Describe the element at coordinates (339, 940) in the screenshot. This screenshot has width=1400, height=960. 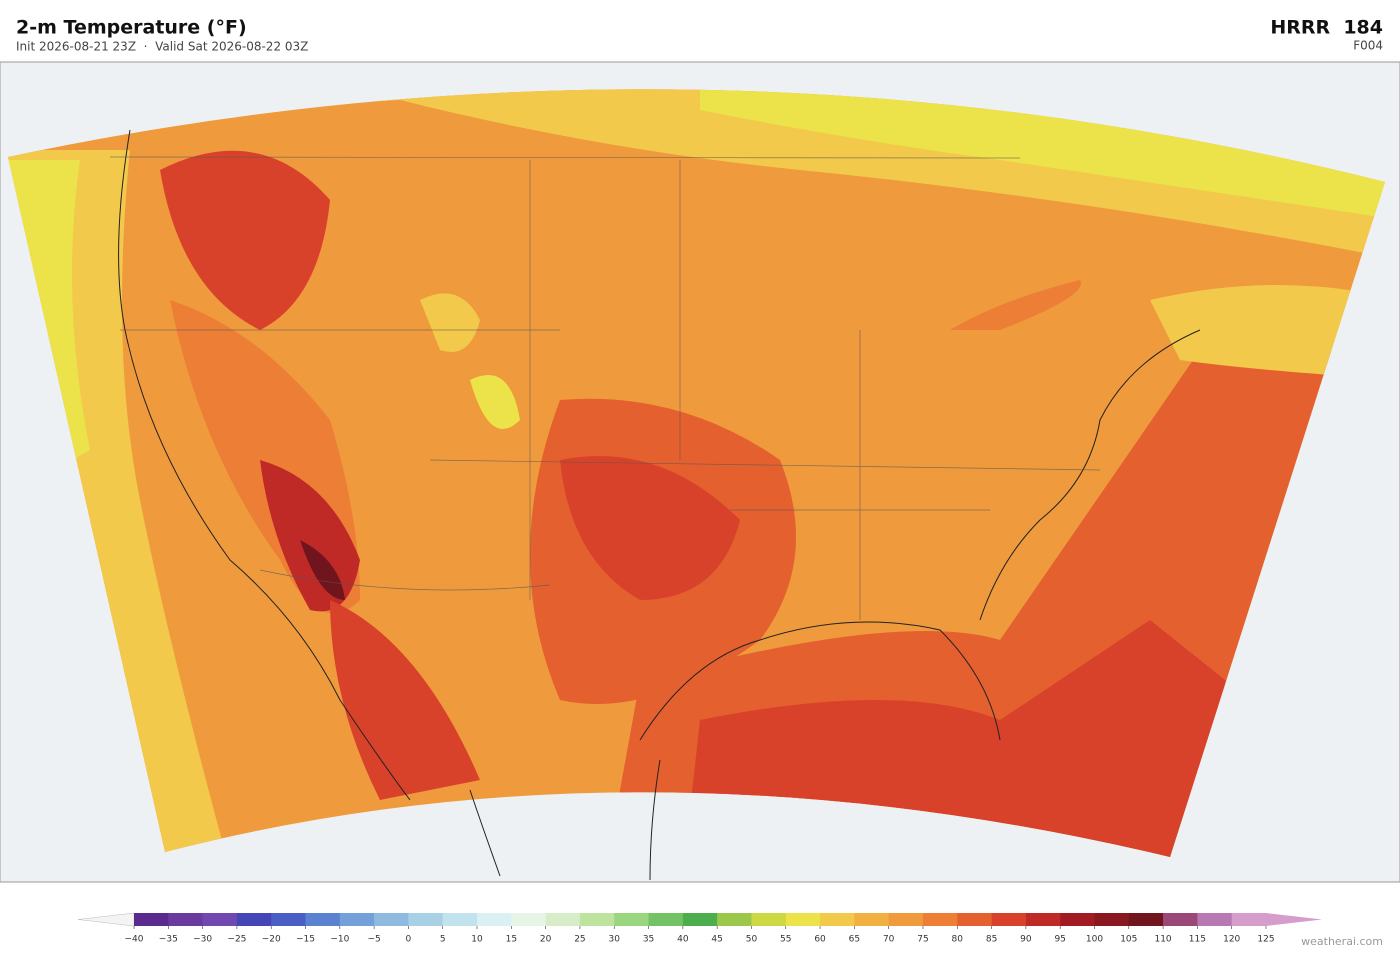
I see `colorbar-tick-label: −10` at that location.